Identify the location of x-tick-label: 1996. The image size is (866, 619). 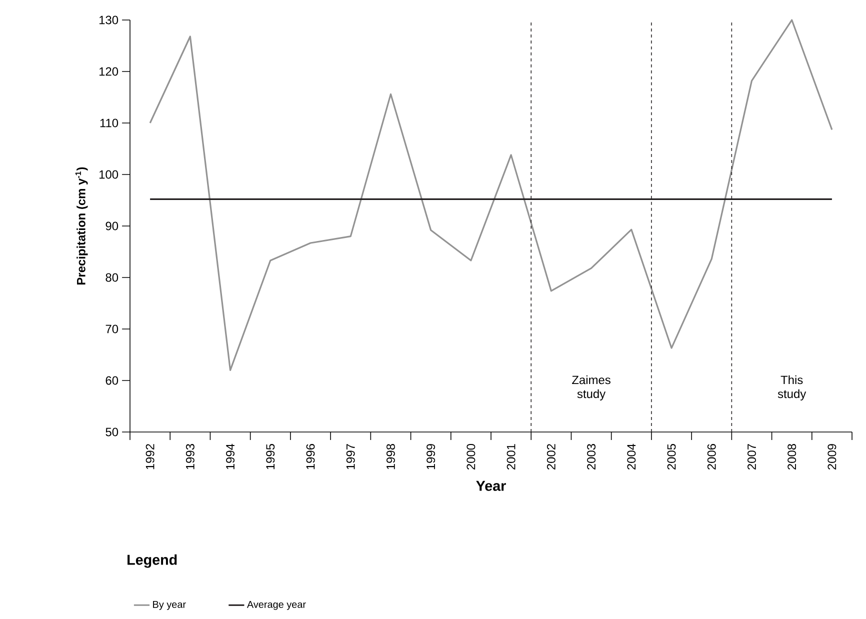
(310, 457).